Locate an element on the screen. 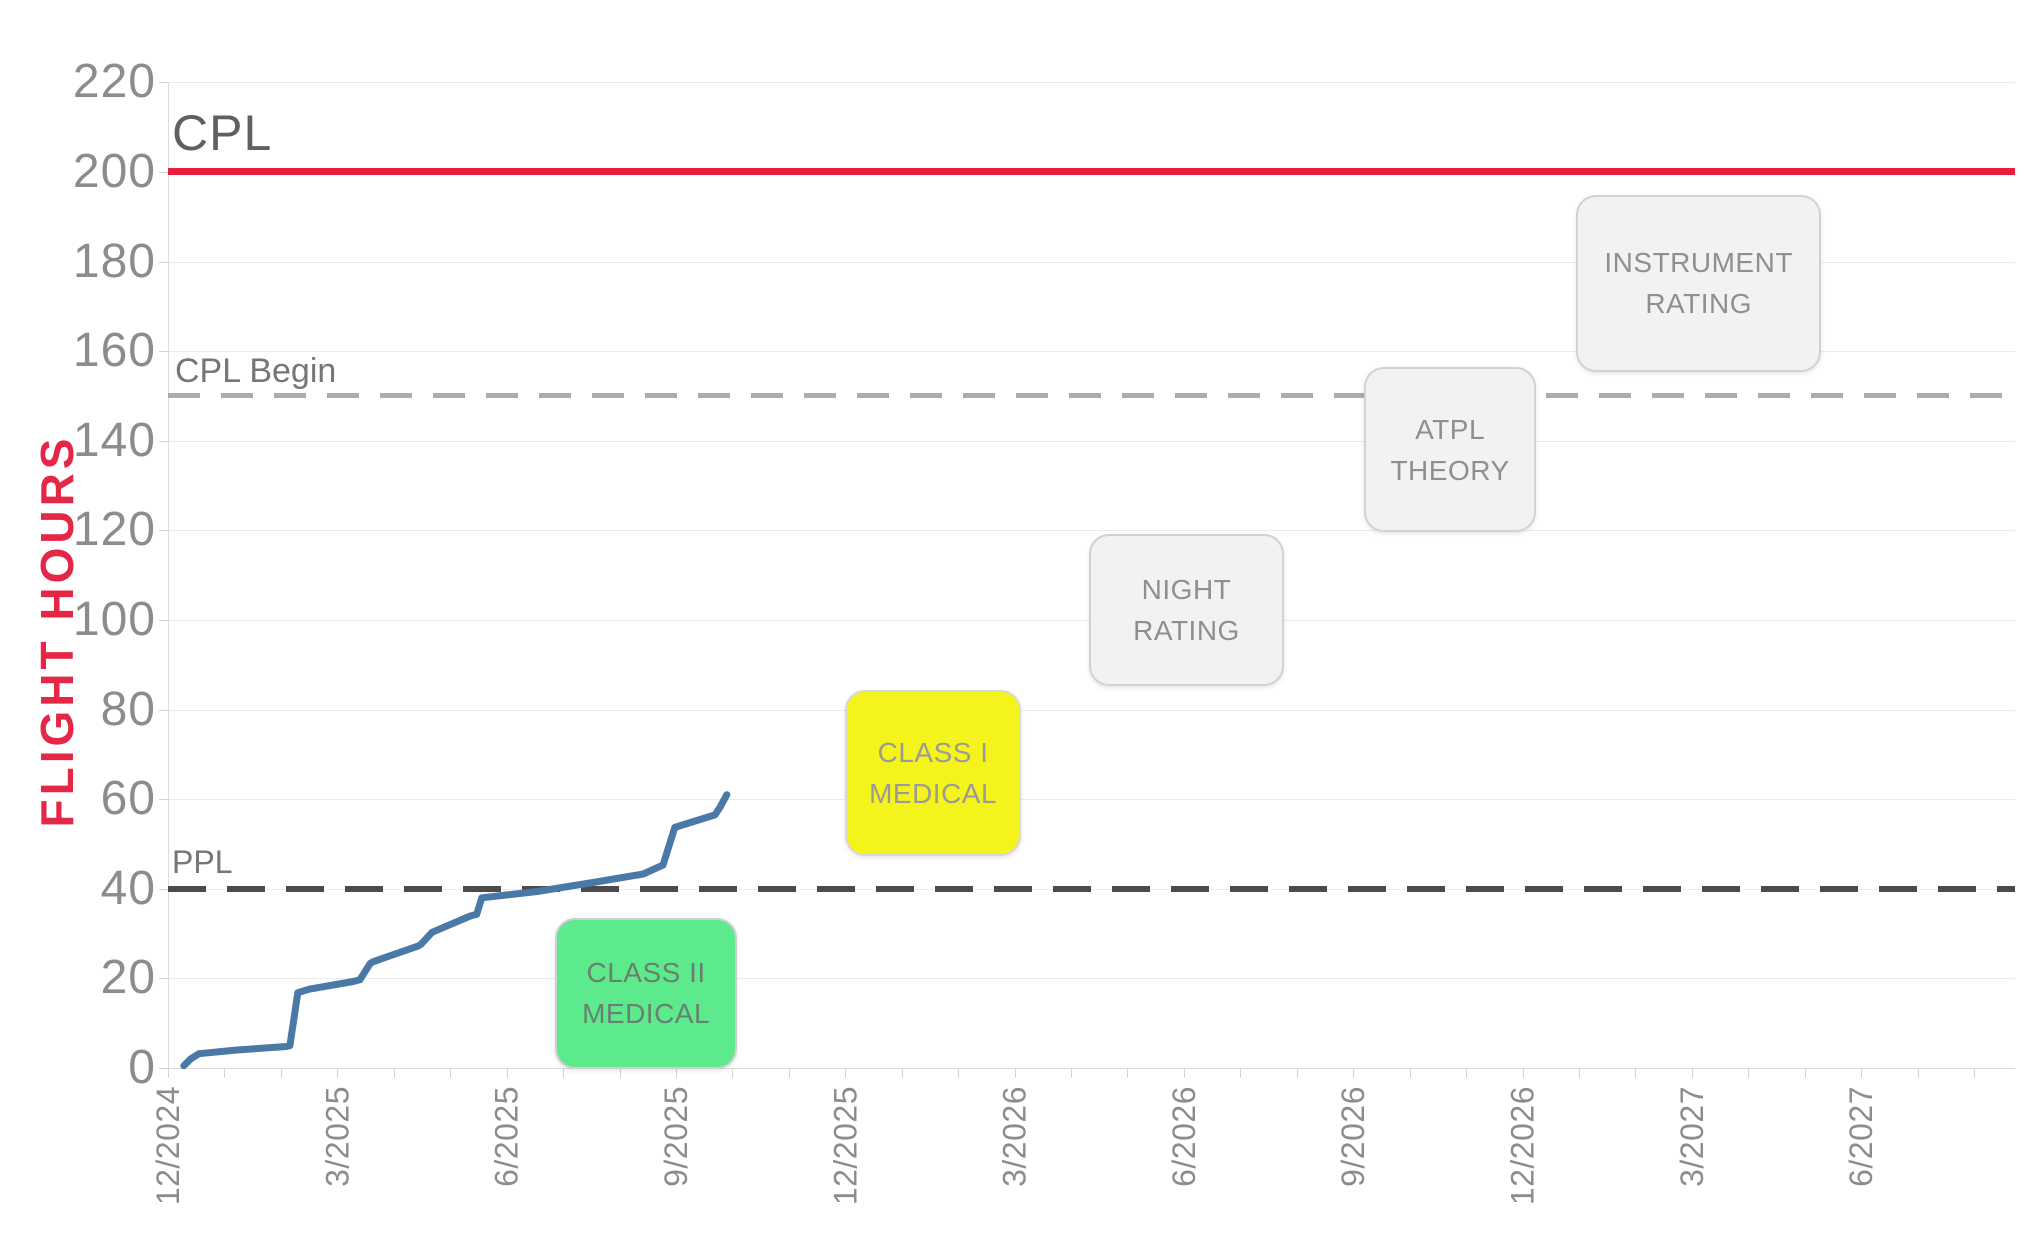 The image size is (2038, 1252). y-tick-label: 20 is located at coordinates (128, 978).